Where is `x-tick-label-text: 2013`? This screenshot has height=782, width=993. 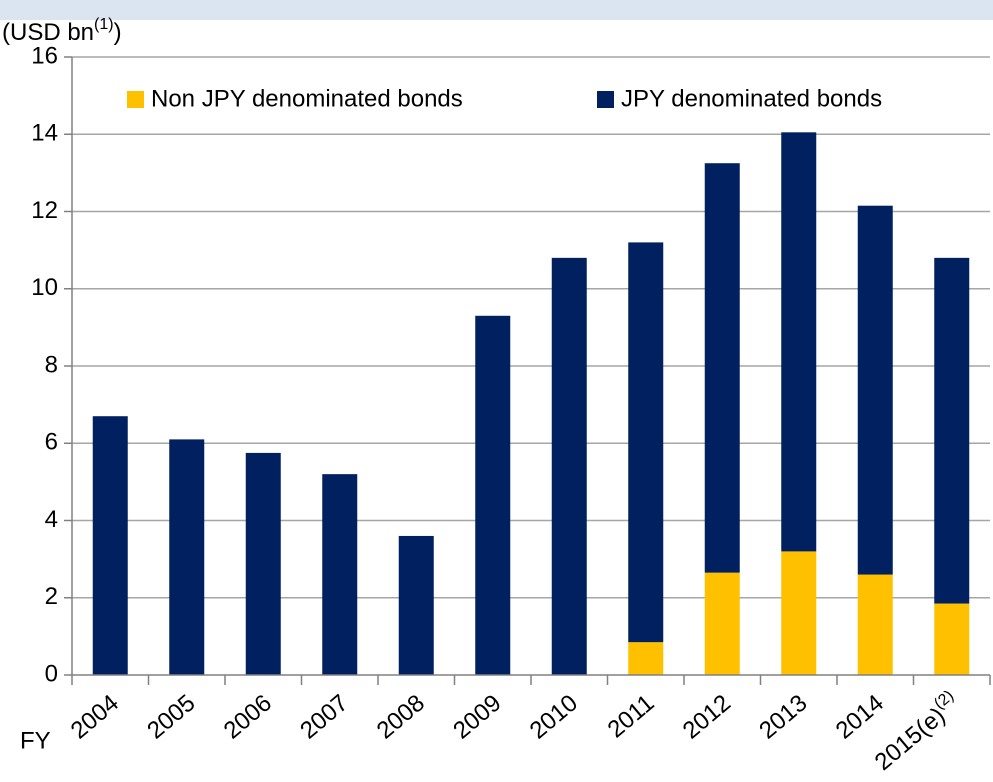
x-tick-label-text: 2013 is located at coordinates (783, 717).